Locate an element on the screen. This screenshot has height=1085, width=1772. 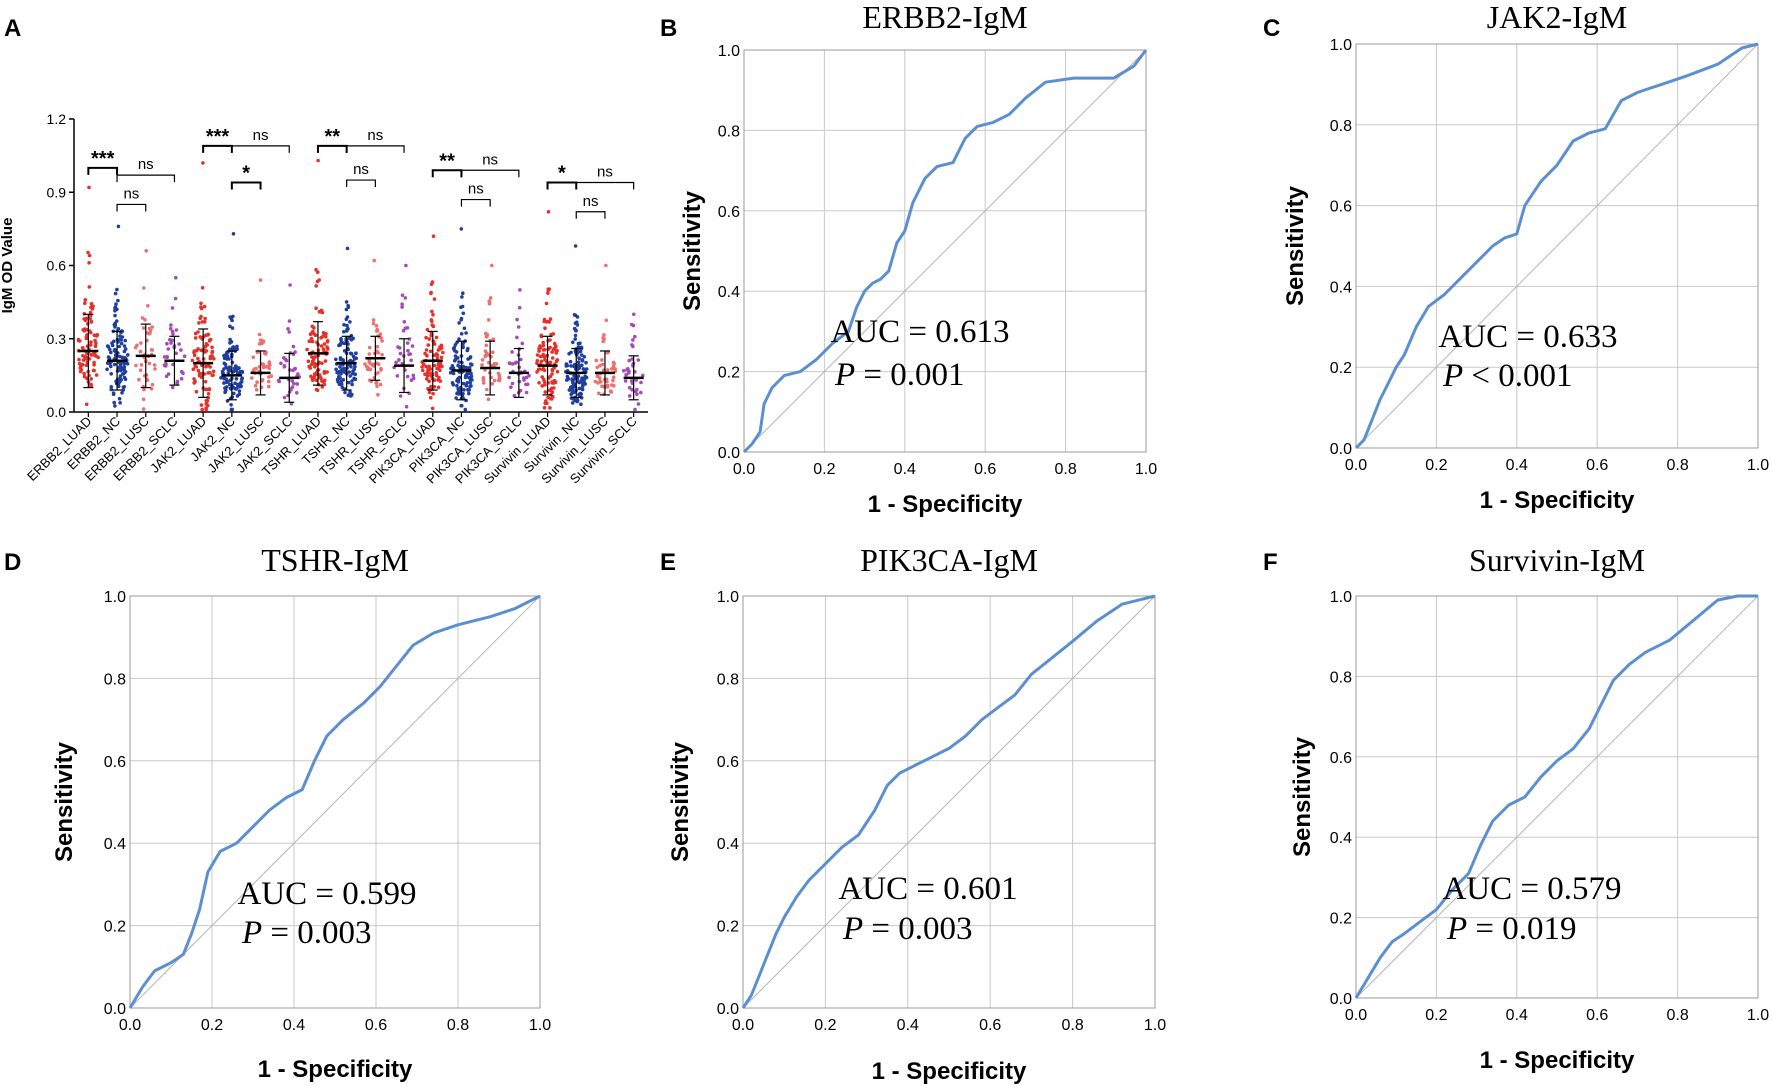
y-tick-label: 0.4 is located at coordinates (1341, 287).